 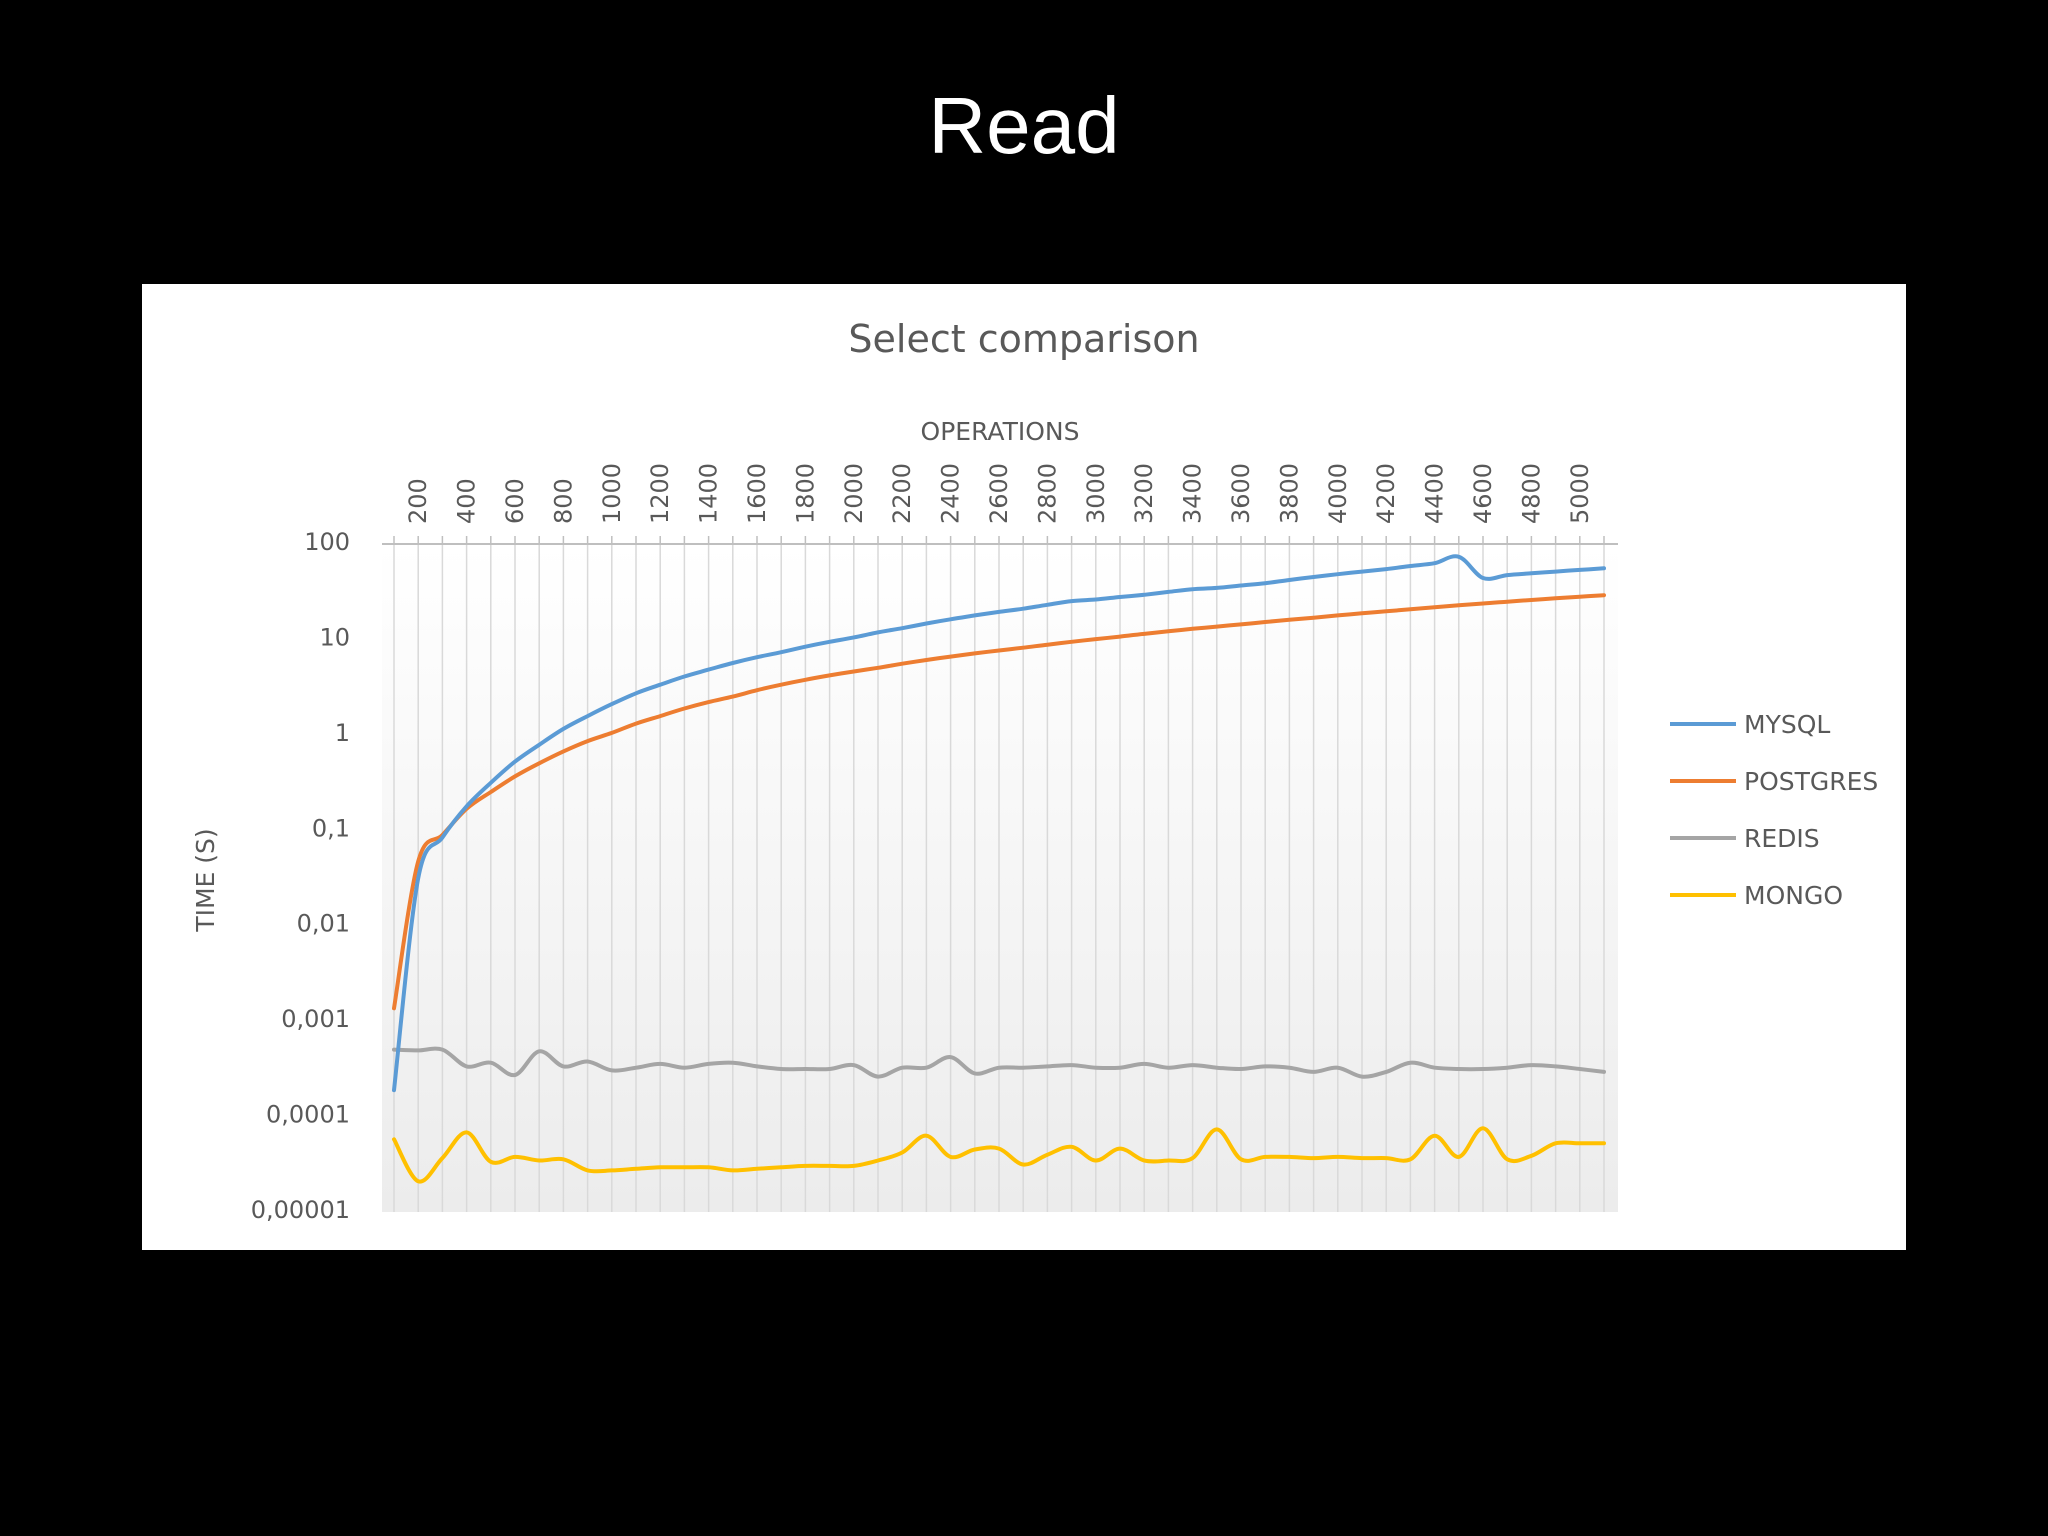 What do you see at coordinates (1289, 493) in the screenshot?
I see `x-tick-label: 3800` at bounding box center [1289, 493].